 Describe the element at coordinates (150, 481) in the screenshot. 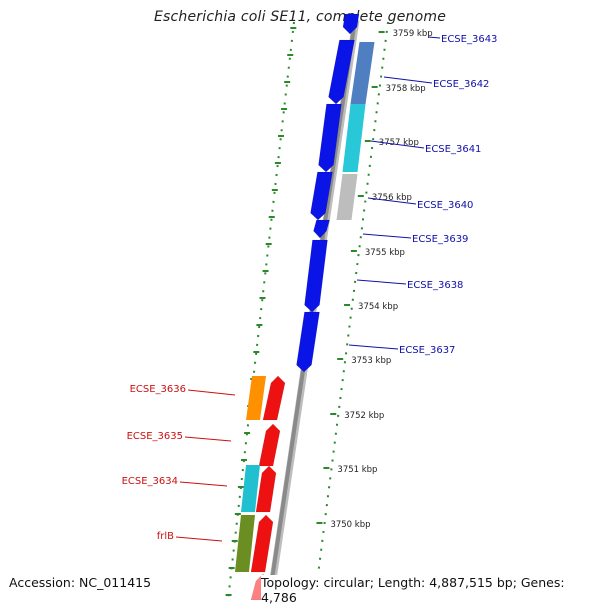

I see `reverse-gene-label: ECSE_3634` at that location.